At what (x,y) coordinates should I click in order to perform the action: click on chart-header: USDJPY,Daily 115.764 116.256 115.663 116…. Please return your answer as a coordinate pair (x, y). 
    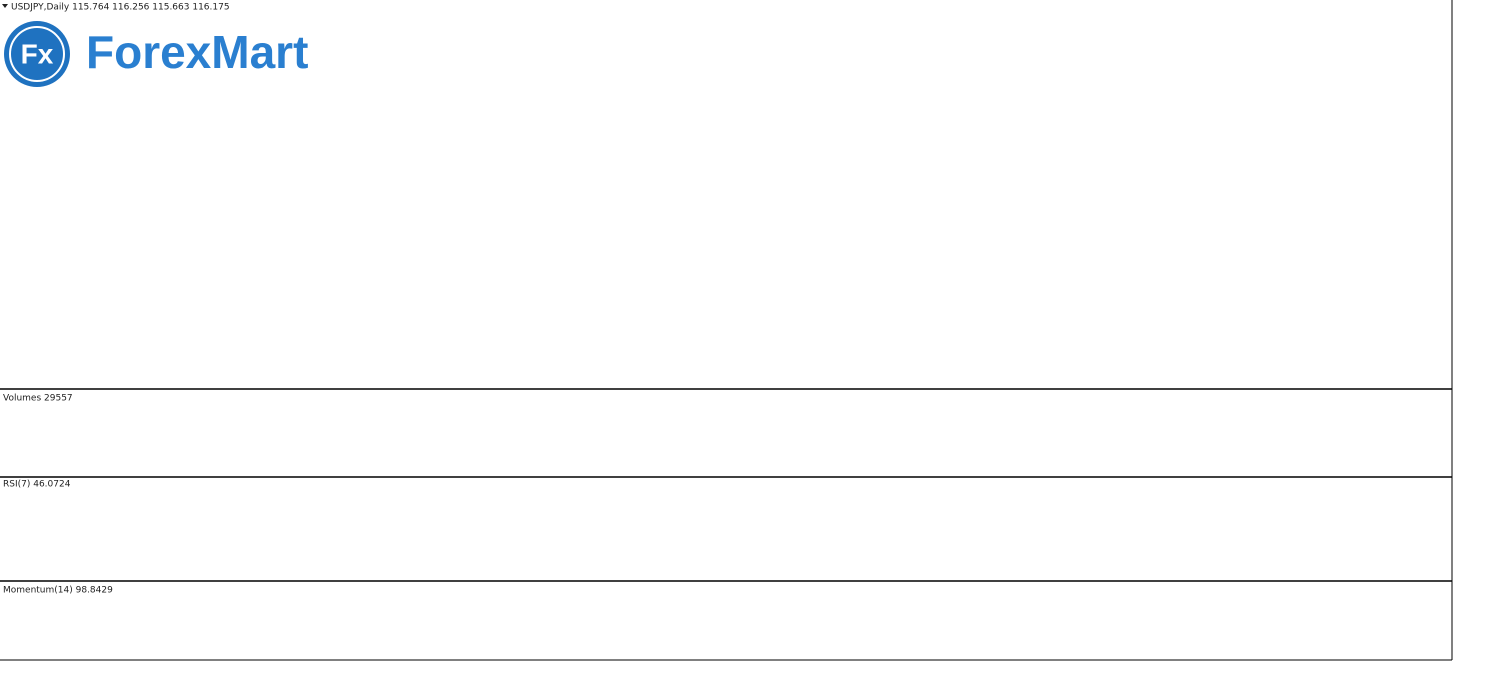
    Looking at the image, I should click on (120, 8).